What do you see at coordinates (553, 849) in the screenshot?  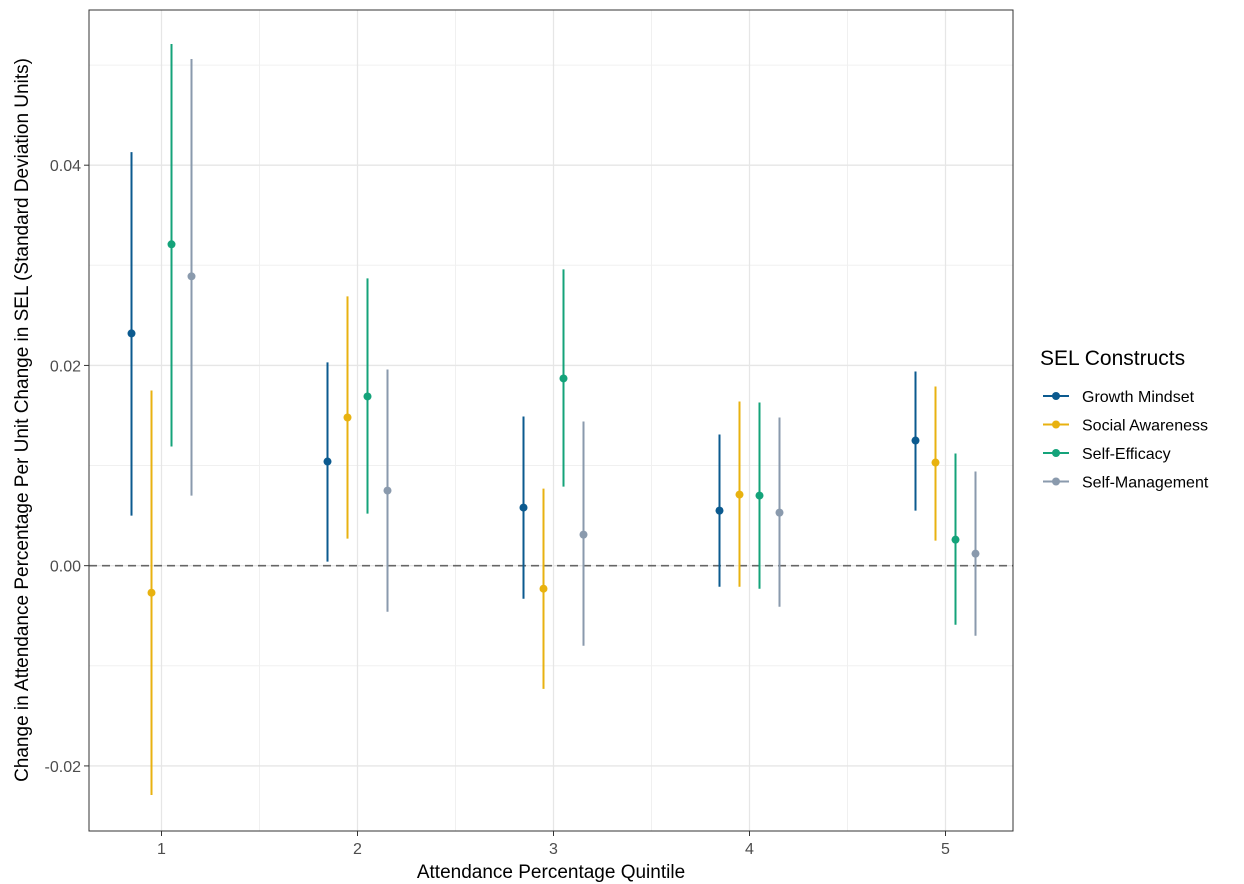 I see `x-tick-label: 3` at bounding box center [553, 849].